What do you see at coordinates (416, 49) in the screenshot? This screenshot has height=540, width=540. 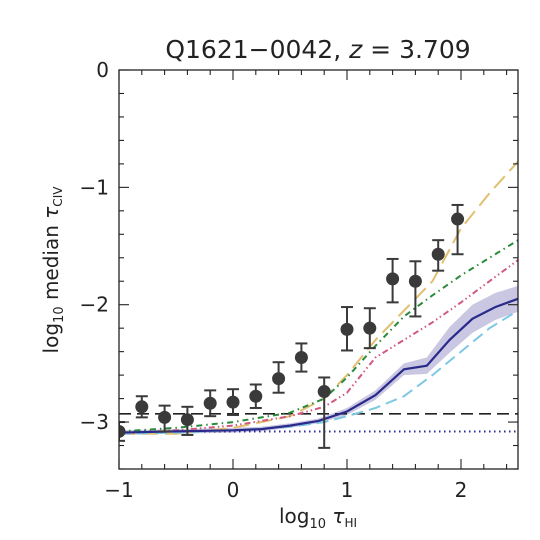 I see `chart-title-value: = 3.709` at bounding box center [416, 49].